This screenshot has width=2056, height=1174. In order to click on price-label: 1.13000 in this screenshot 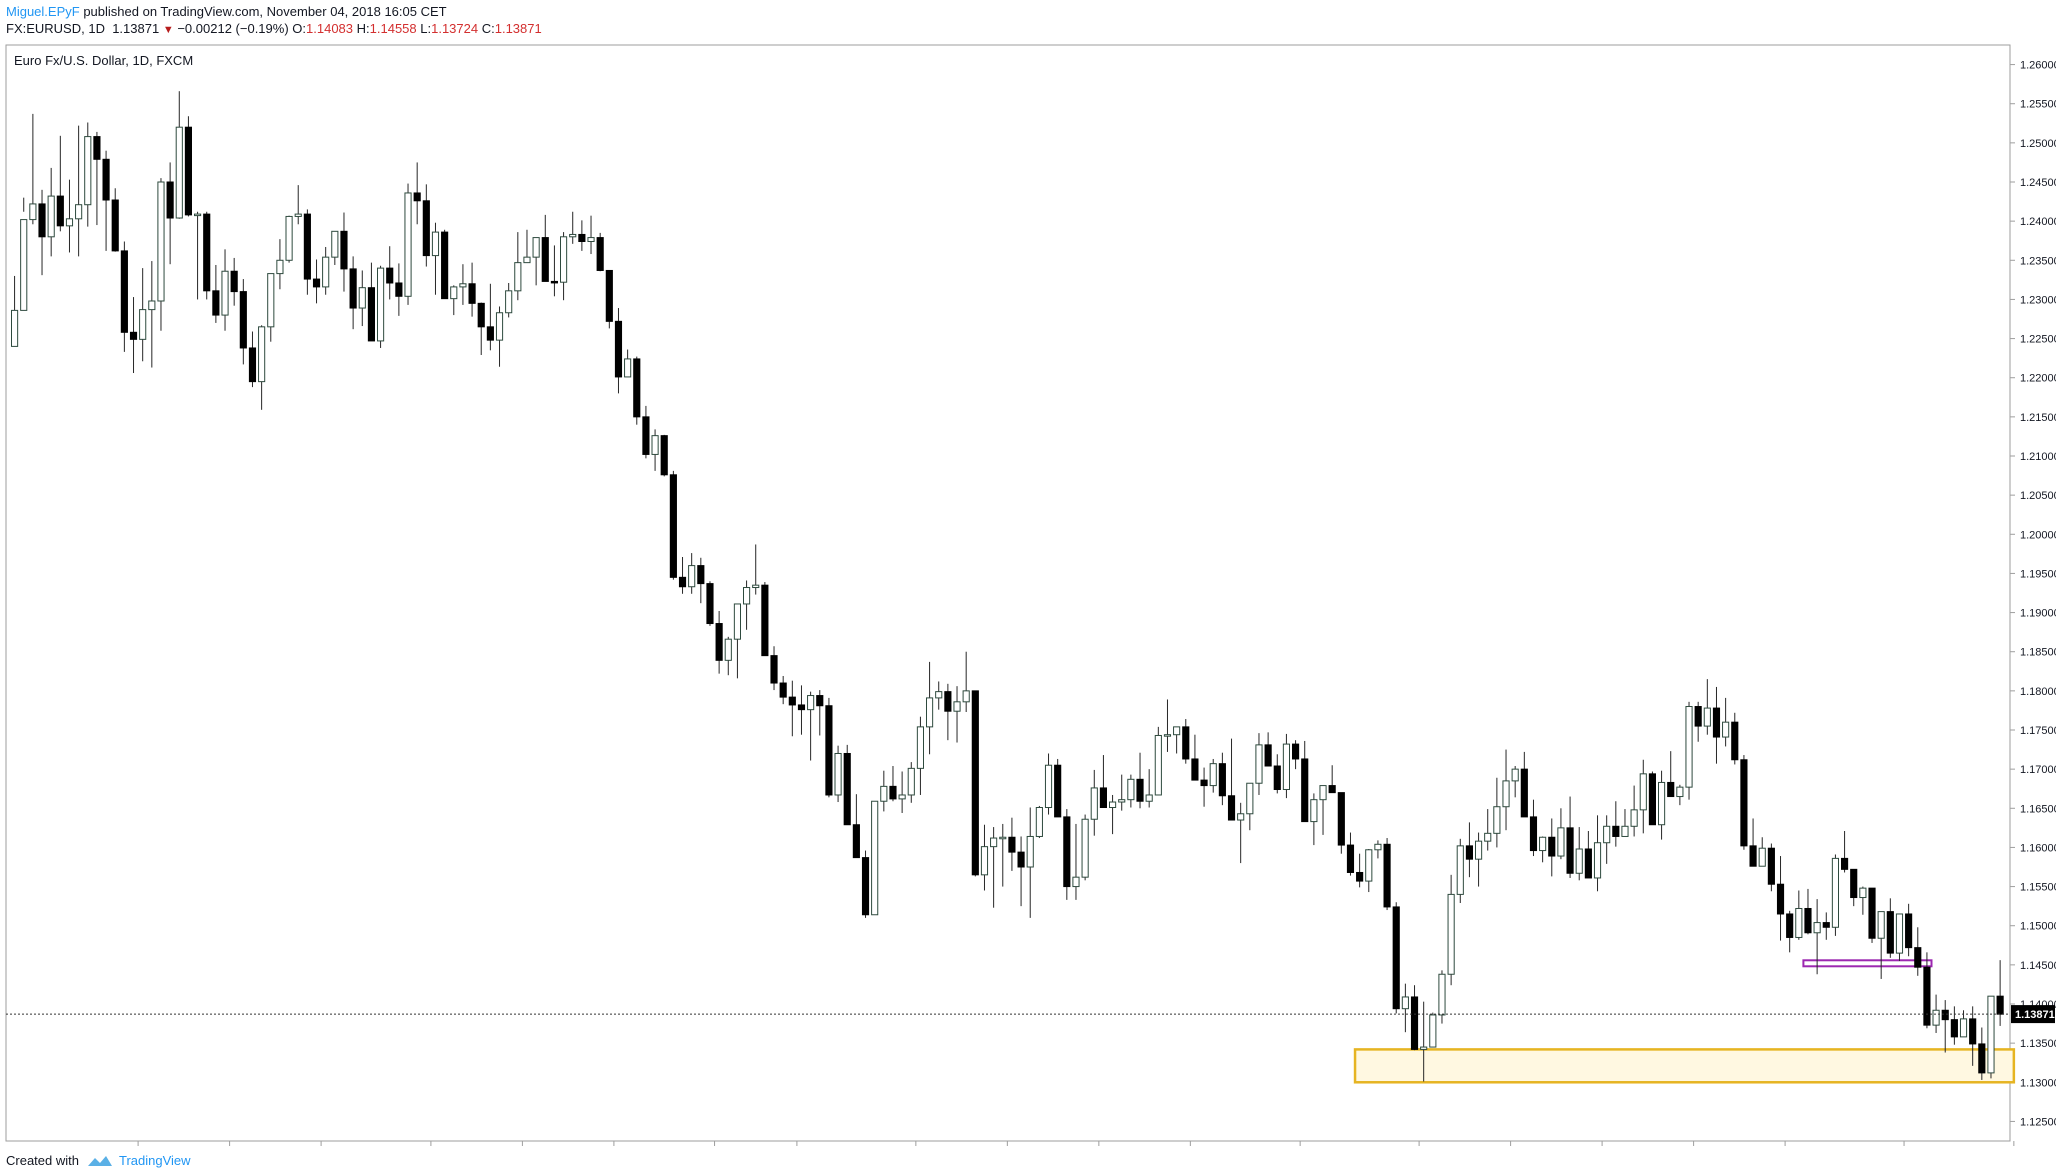, I will do `click(2038, 1083)`.